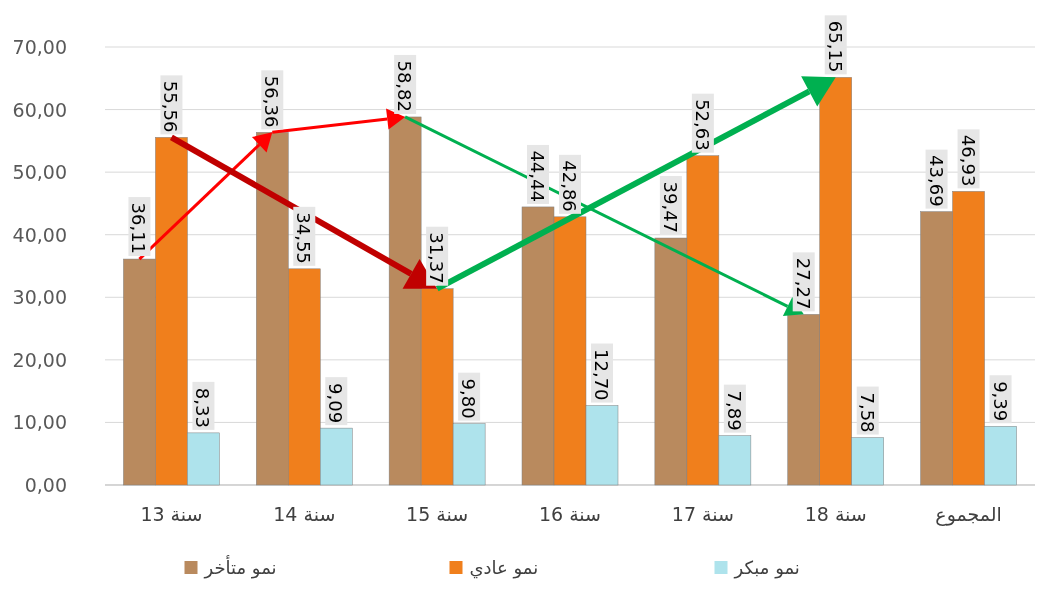 The image size is (1044, 590). Describe the element at coordinates (39, 47) in the screenshot. I see `y-tick-label: 70,00` at that location.